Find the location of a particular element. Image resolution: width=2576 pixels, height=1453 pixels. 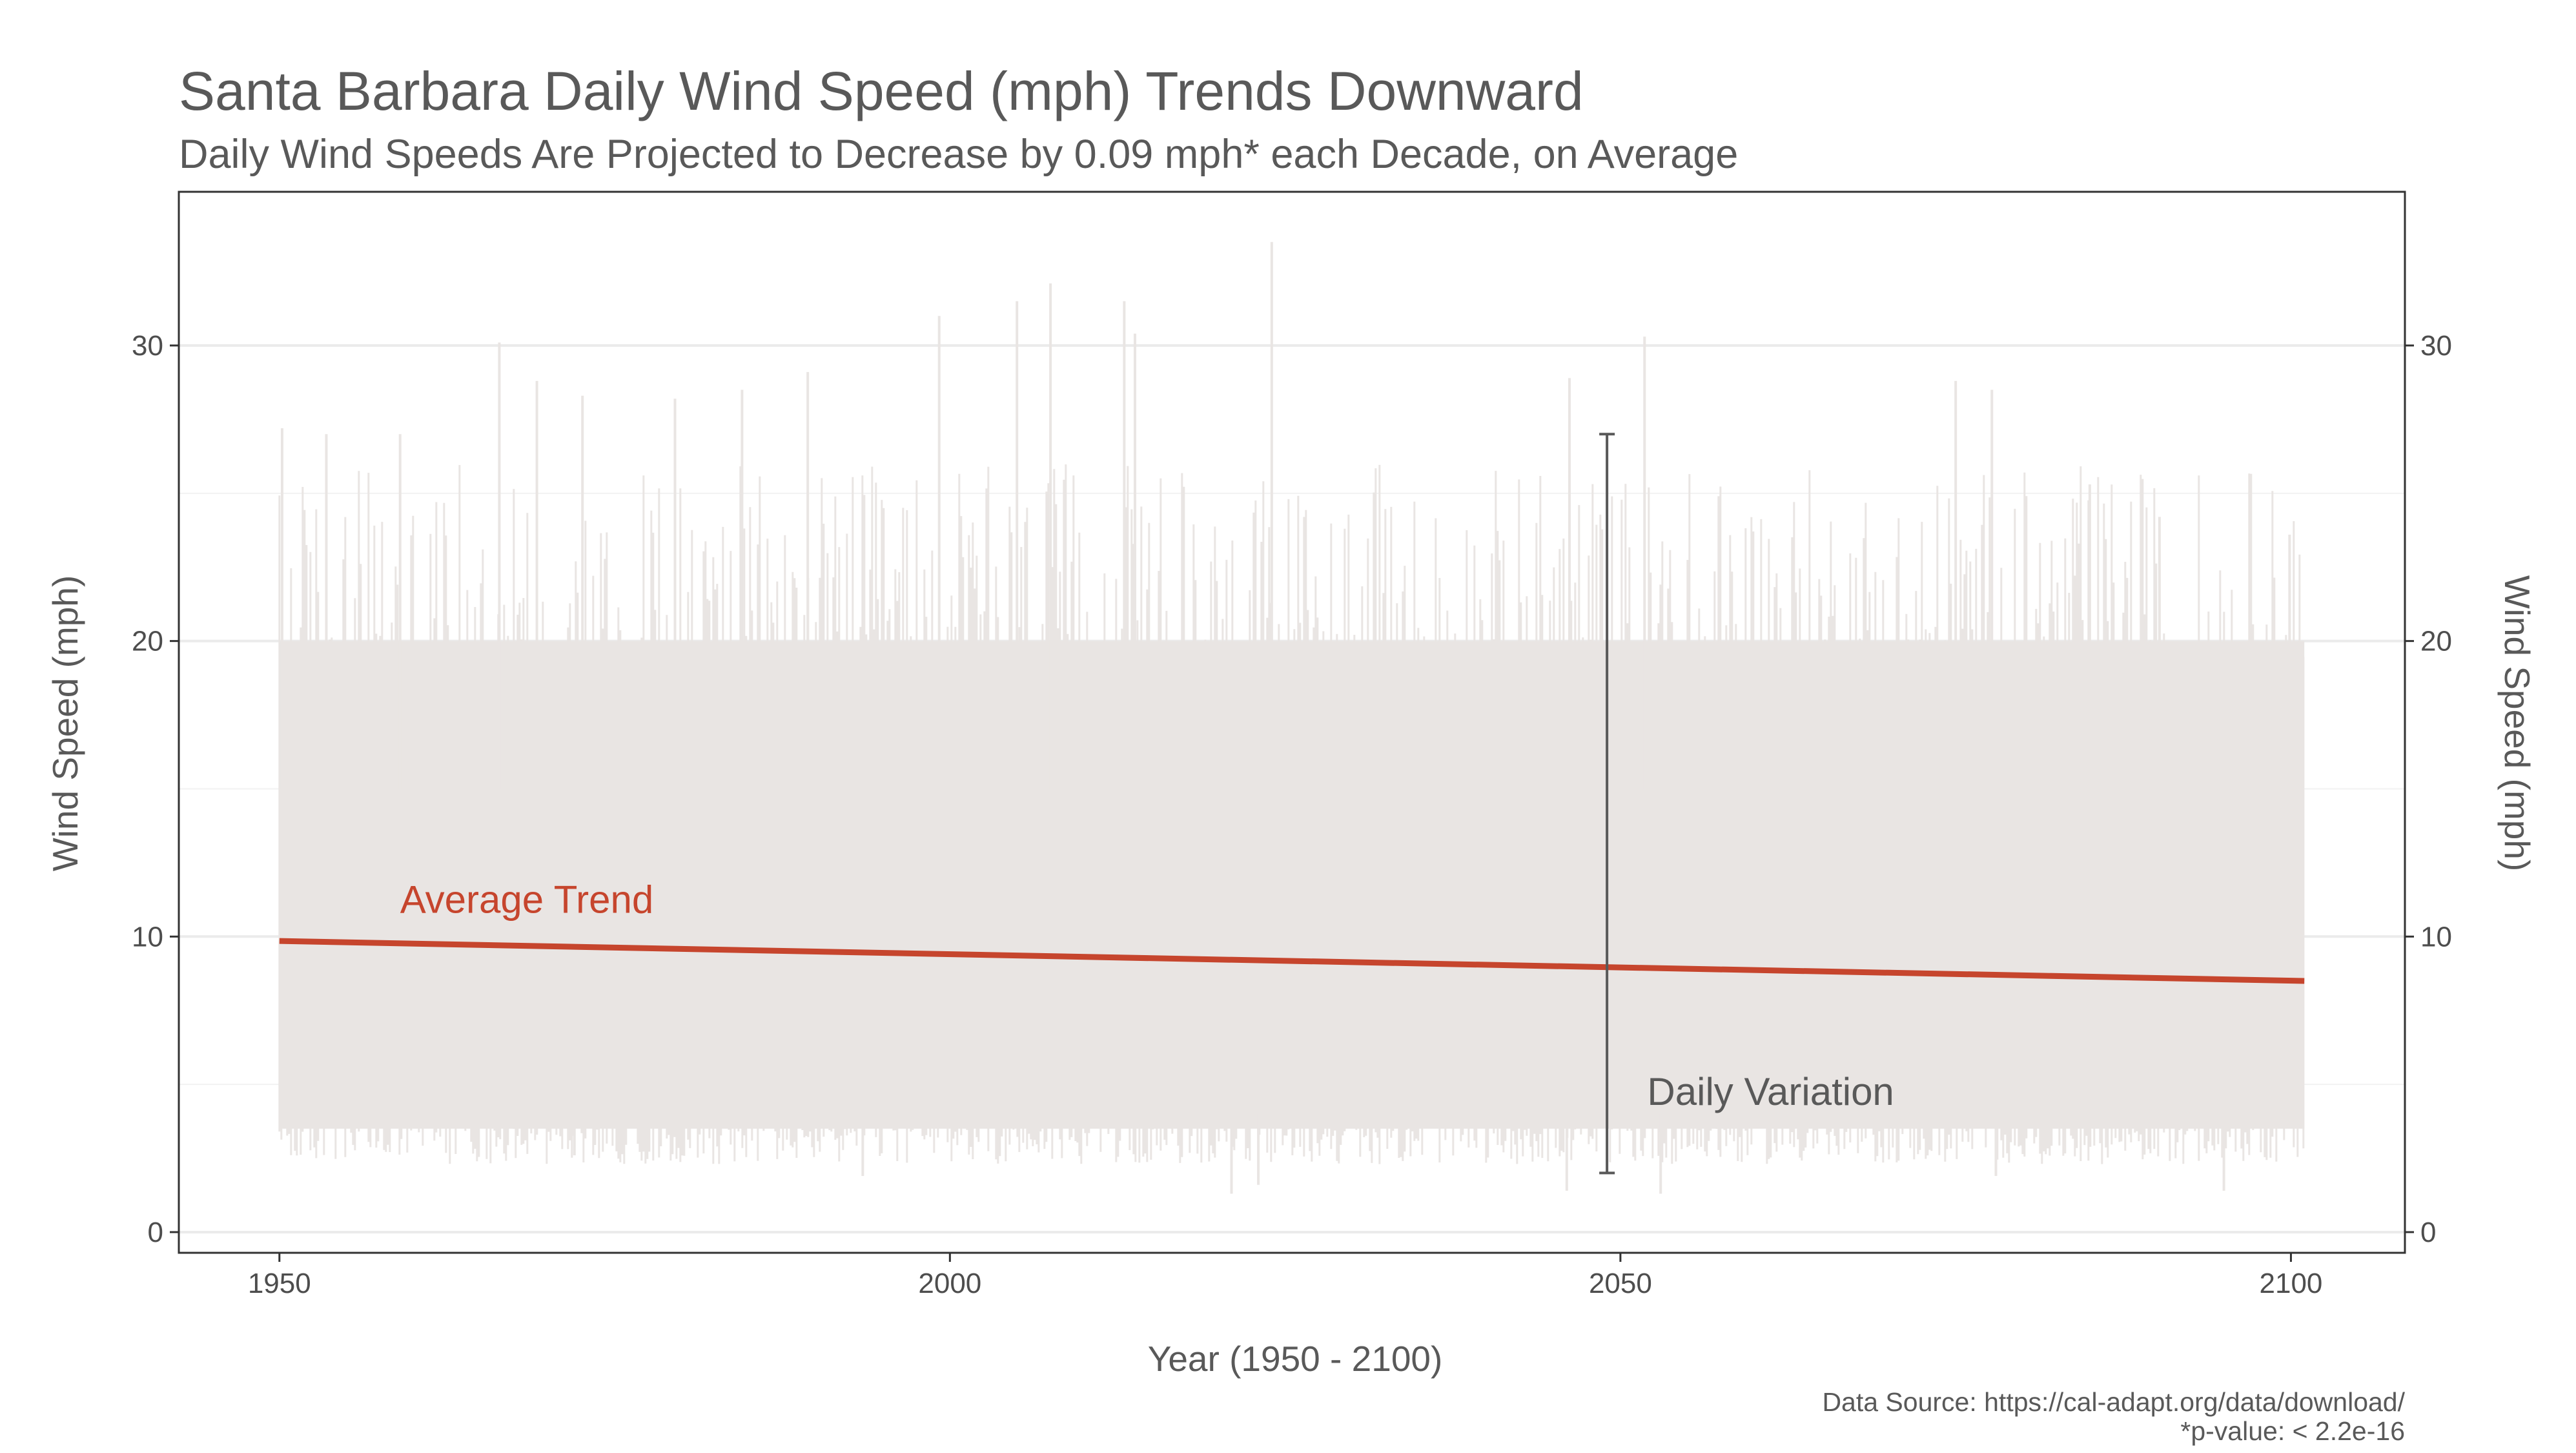

x-tick-label: 1950 is located at coordinates (279, 1283).